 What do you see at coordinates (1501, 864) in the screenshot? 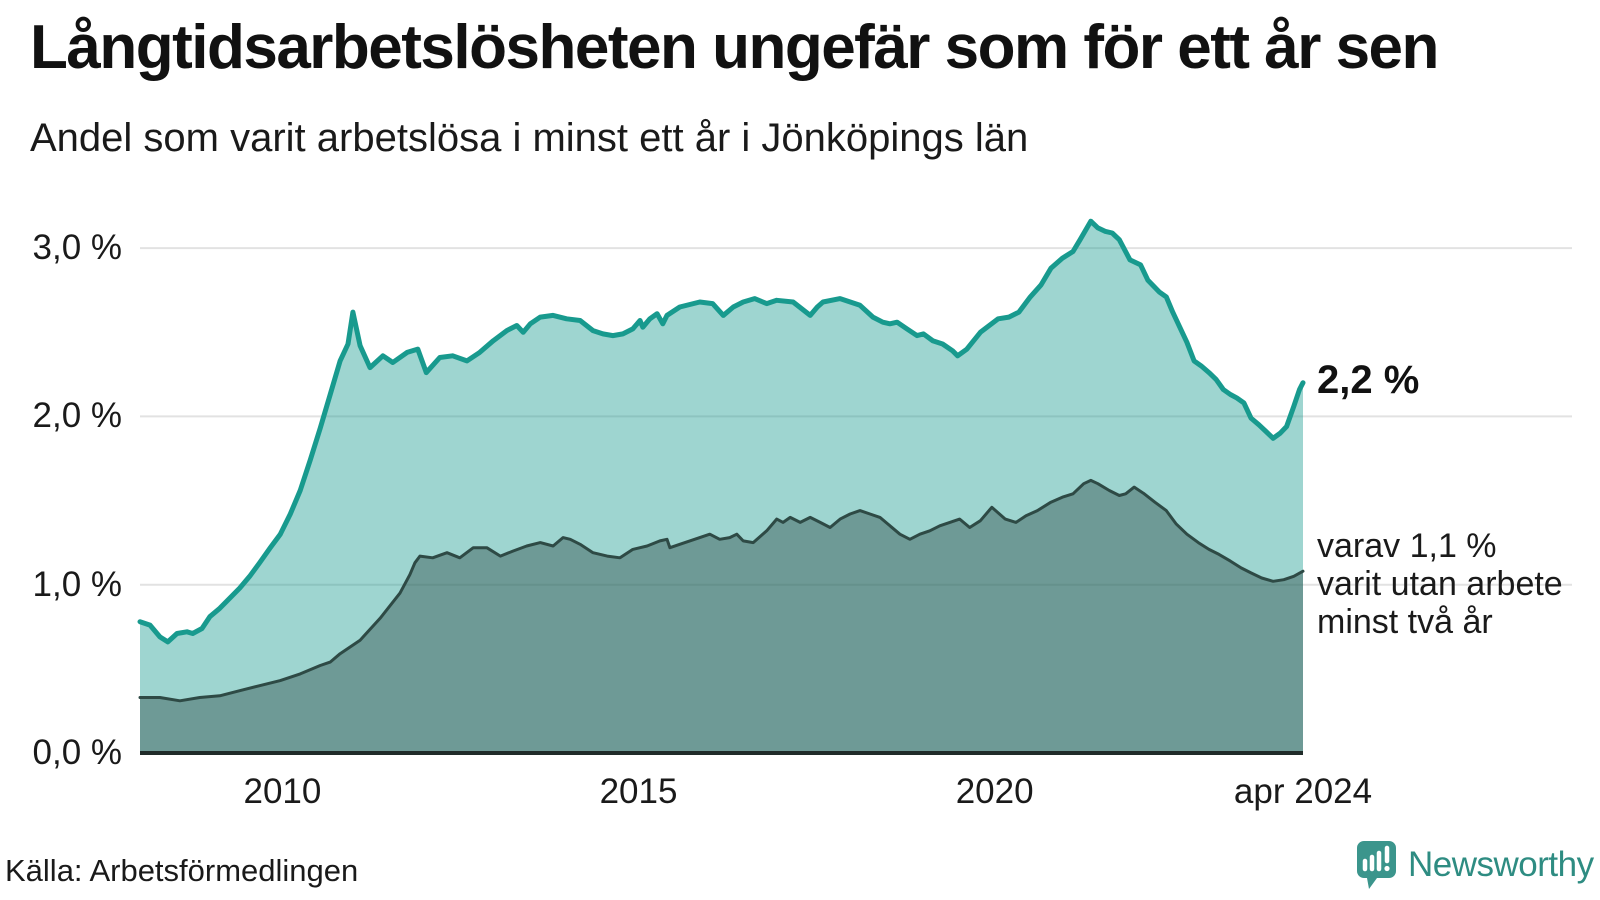
I see `newsworthy-logo-text: Newsworthy` at bounding box center [1501, 864].